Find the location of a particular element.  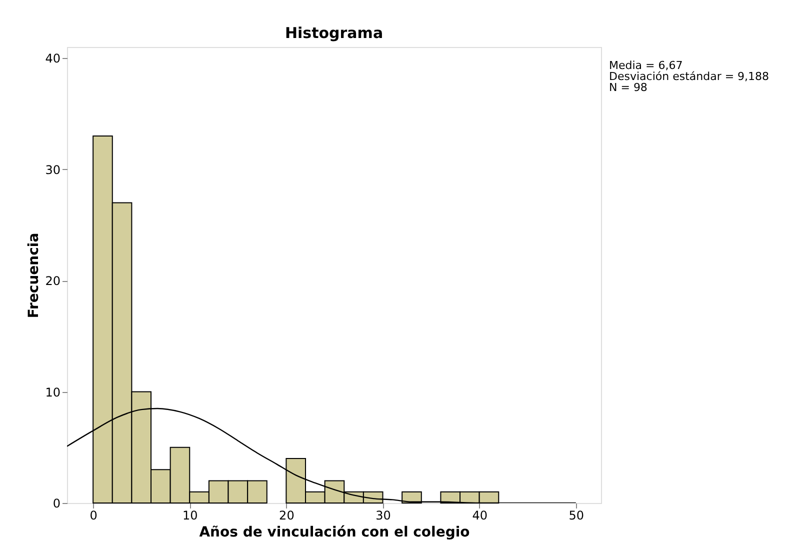

x-axis-title: Años de vinculación con el colegio is located at coordinates (334, 532).